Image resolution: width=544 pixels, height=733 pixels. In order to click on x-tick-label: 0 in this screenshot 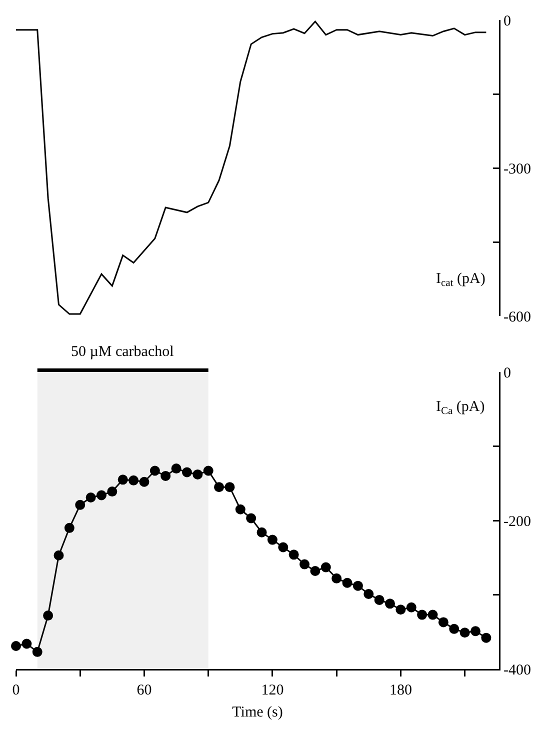, I will do `click(16, 690)`.